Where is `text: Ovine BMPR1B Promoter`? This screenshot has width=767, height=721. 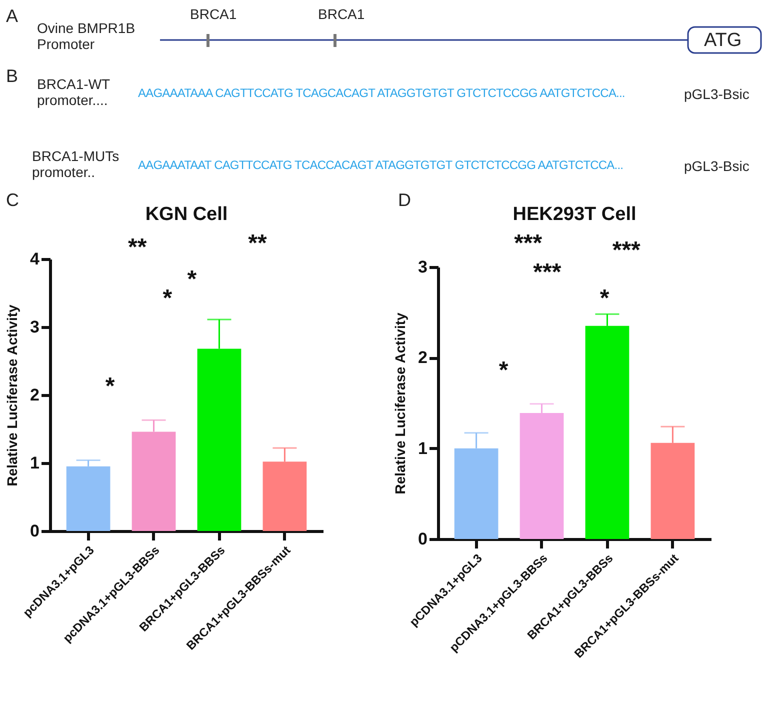 text: Ovine BMPR1B Promoter is located at coordinates (86, 36).